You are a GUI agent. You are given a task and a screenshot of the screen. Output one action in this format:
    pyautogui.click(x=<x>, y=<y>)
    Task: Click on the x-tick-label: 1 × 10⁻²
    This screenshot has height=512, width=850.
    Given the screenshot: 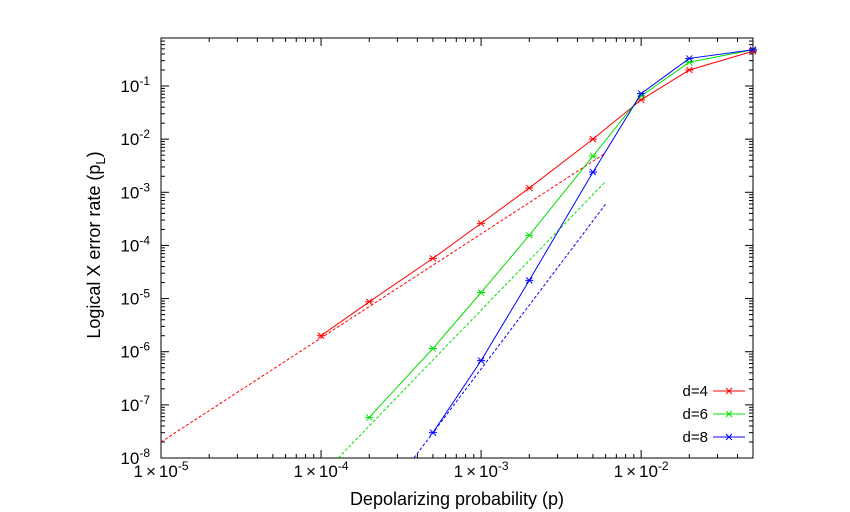 What is the action you would take?
    pyautogui.click(x=641, y=470)
    